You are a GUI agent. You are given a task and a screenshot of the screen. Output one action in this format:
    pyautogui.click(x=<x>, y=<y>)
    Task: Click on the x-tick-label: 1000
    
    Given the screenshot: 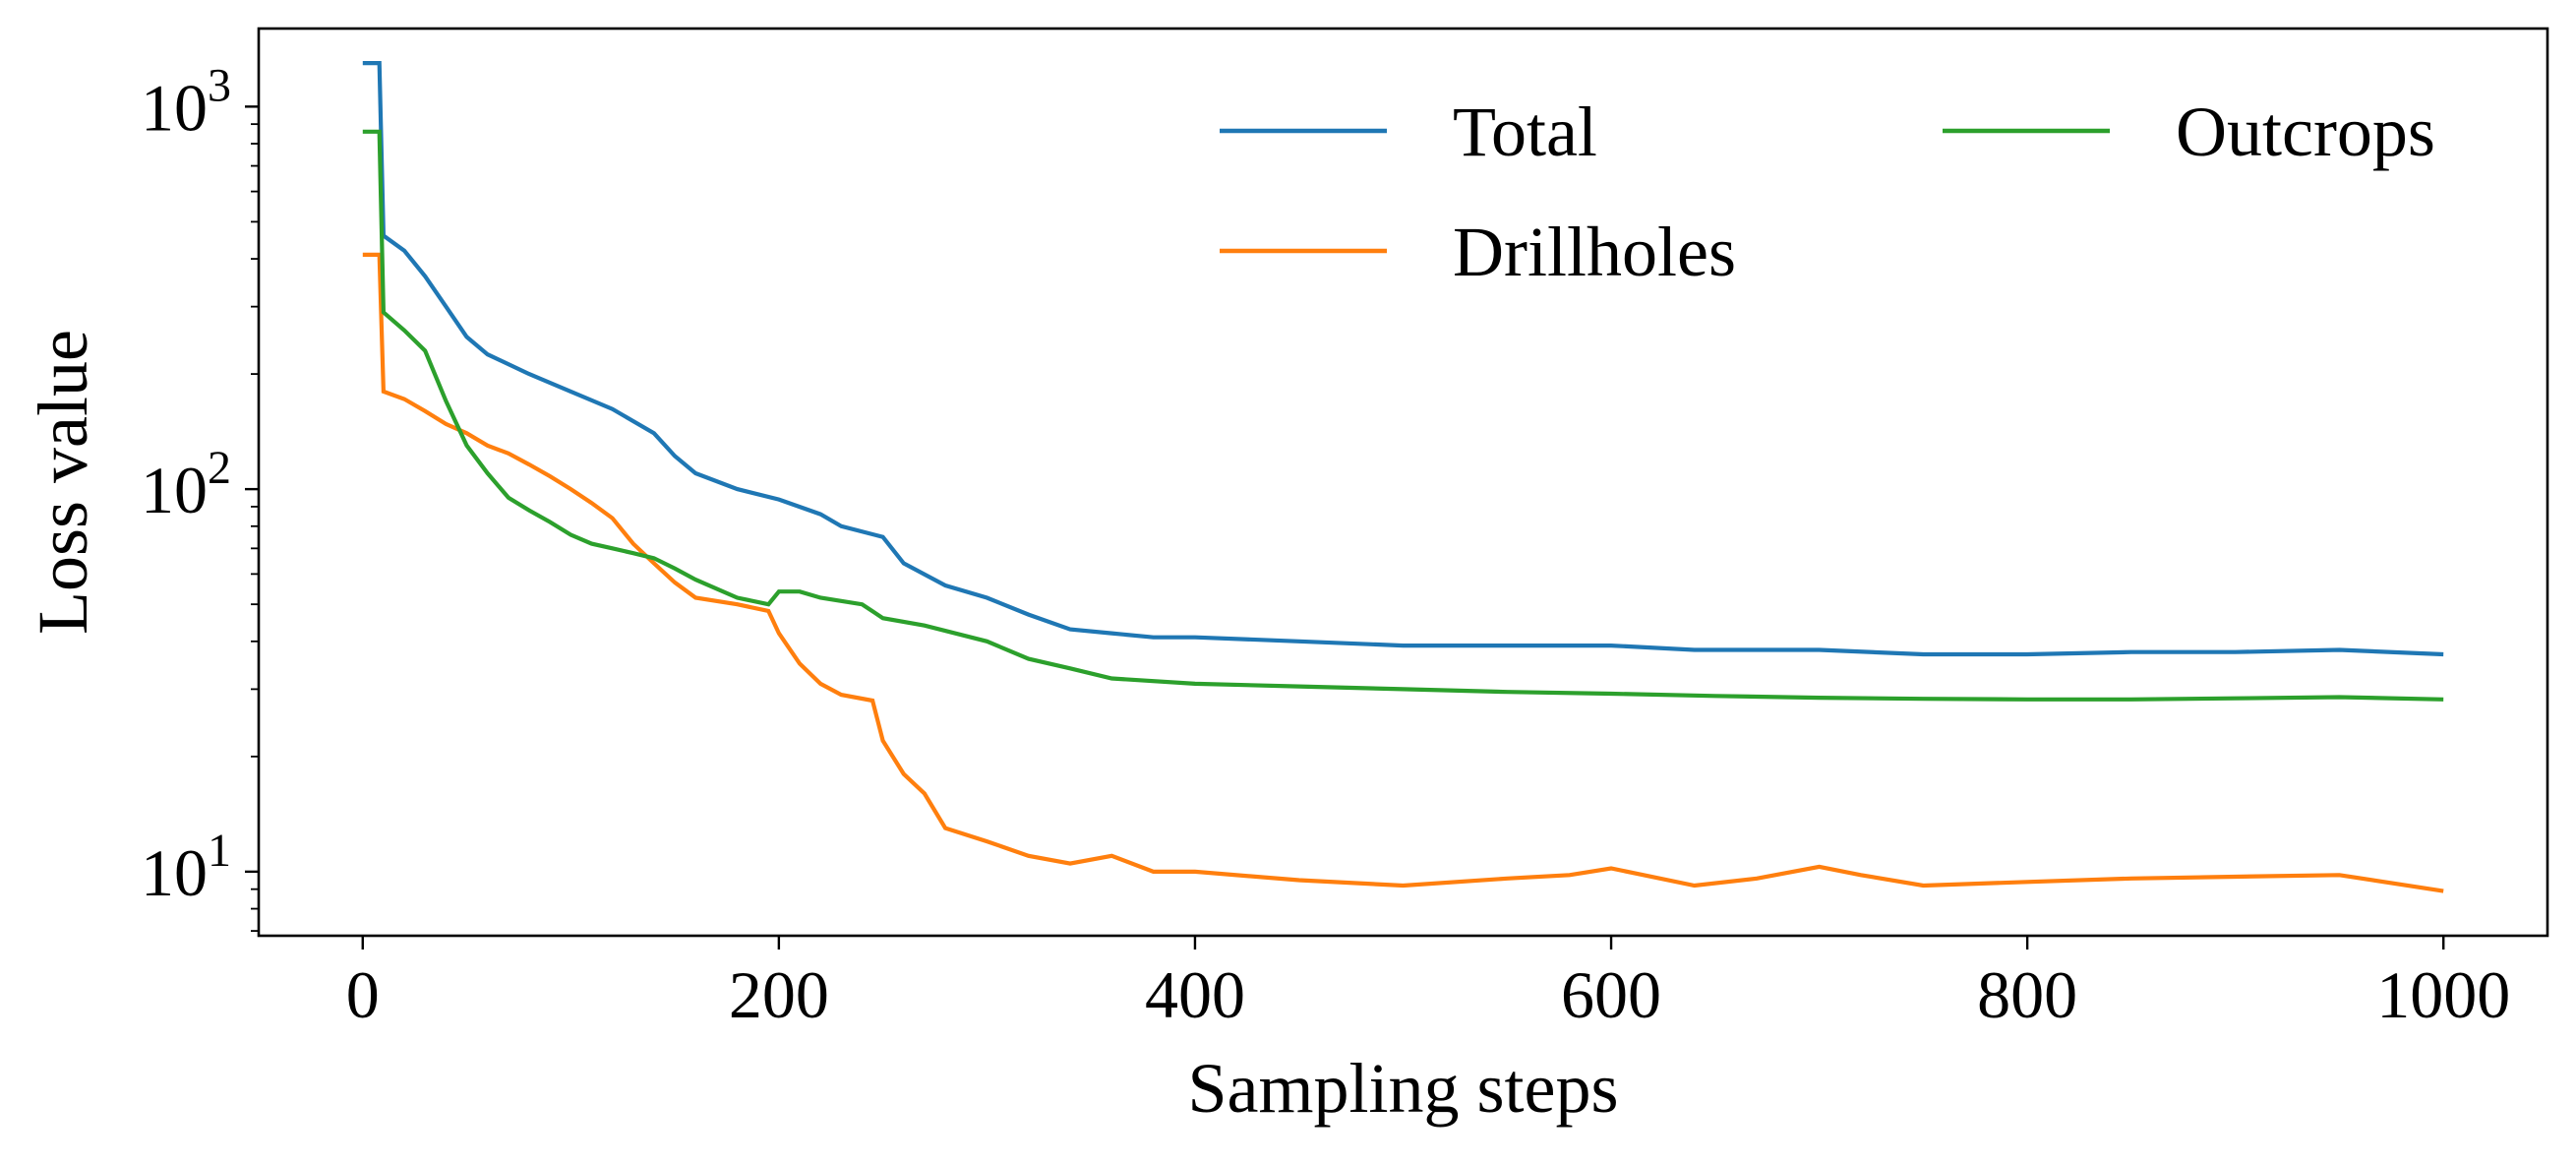 What is the action you would take?
    pyautogui.click(x=2443, y=995)
    